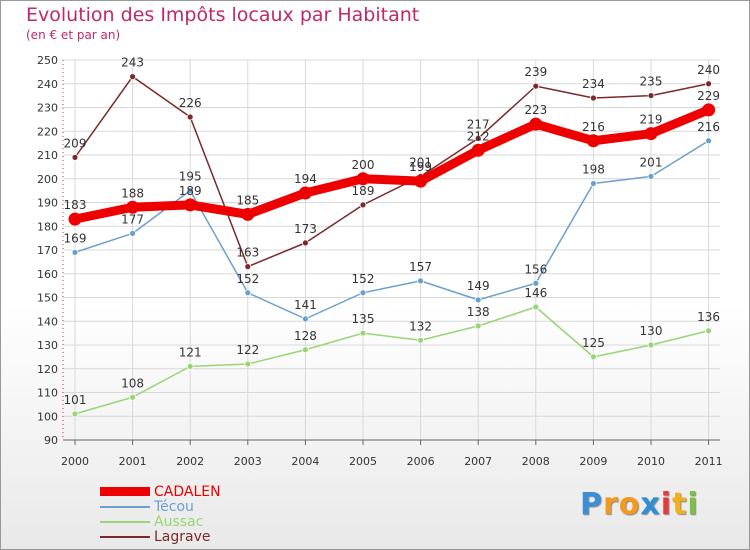  What do you see at coordinates (248, 461) in the screenshot?
I see `x-tick-label: 2003` at bounding box center [248, 461].